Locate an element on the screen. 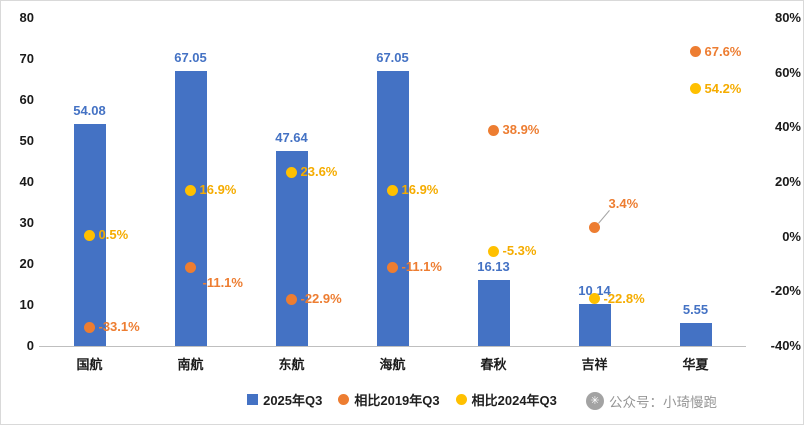 The image size is (804, 425). y-axis-left-tick: 40 is located at coordinates (26, 181).